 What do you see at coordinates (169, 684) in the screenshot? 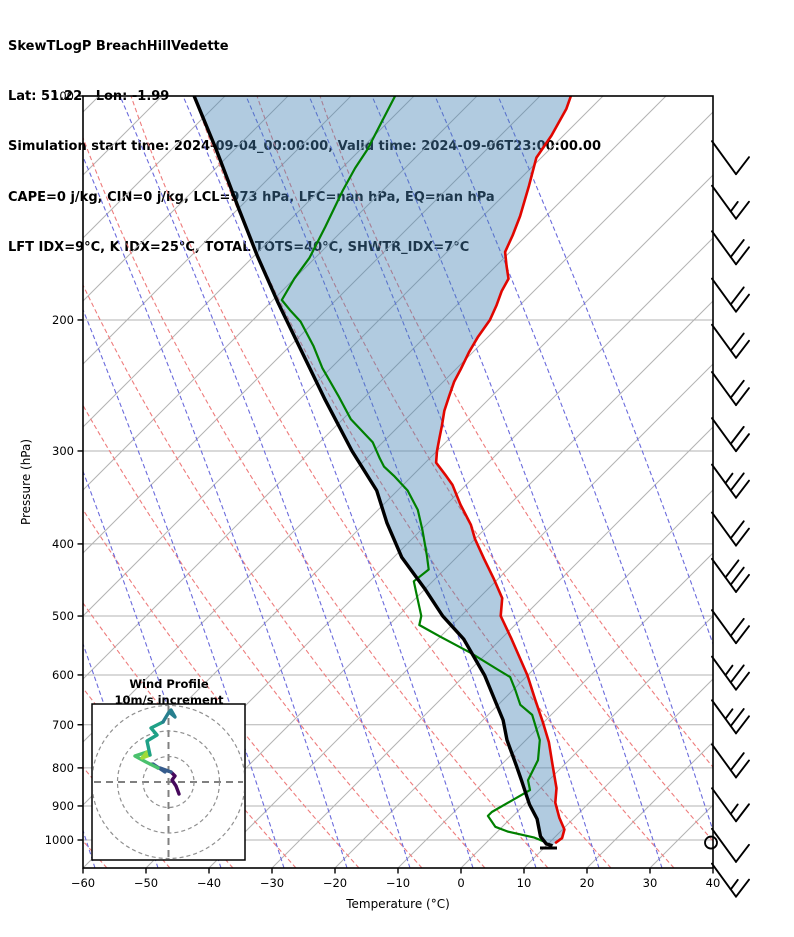
I see `inset-title-line1: Wind Profile` at bounding box center [169, 684].